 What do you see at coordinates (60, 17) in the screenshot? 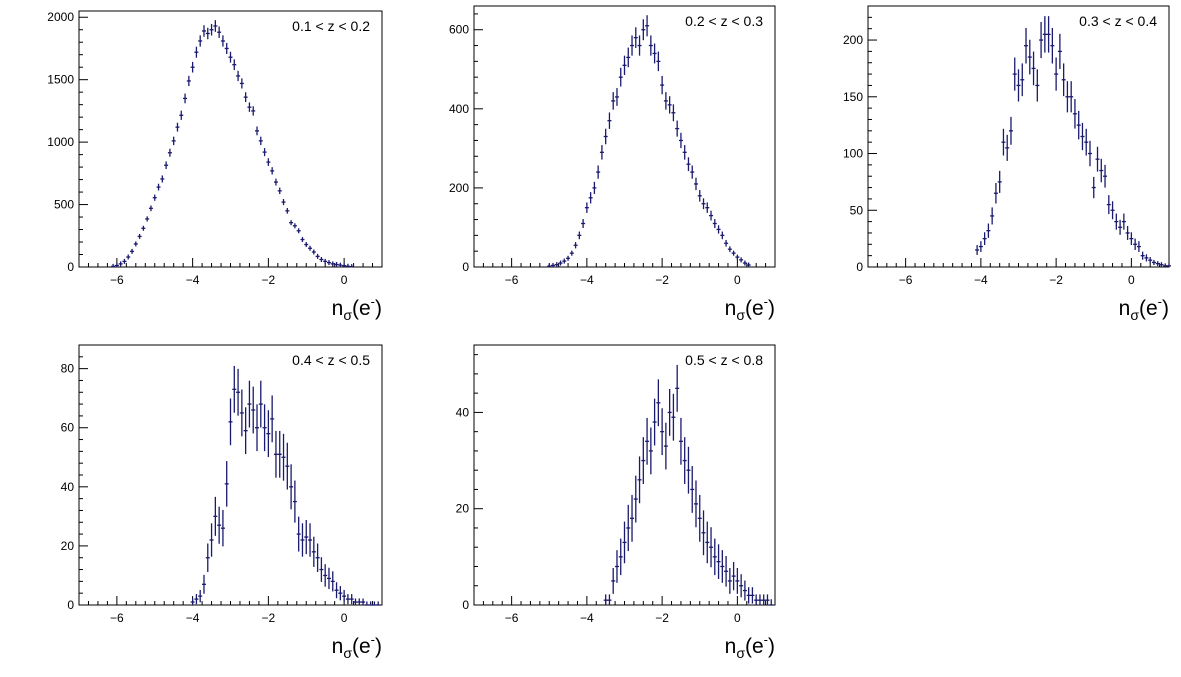
I see `y-tick-label: 2000` at bounding box center [60, 17].